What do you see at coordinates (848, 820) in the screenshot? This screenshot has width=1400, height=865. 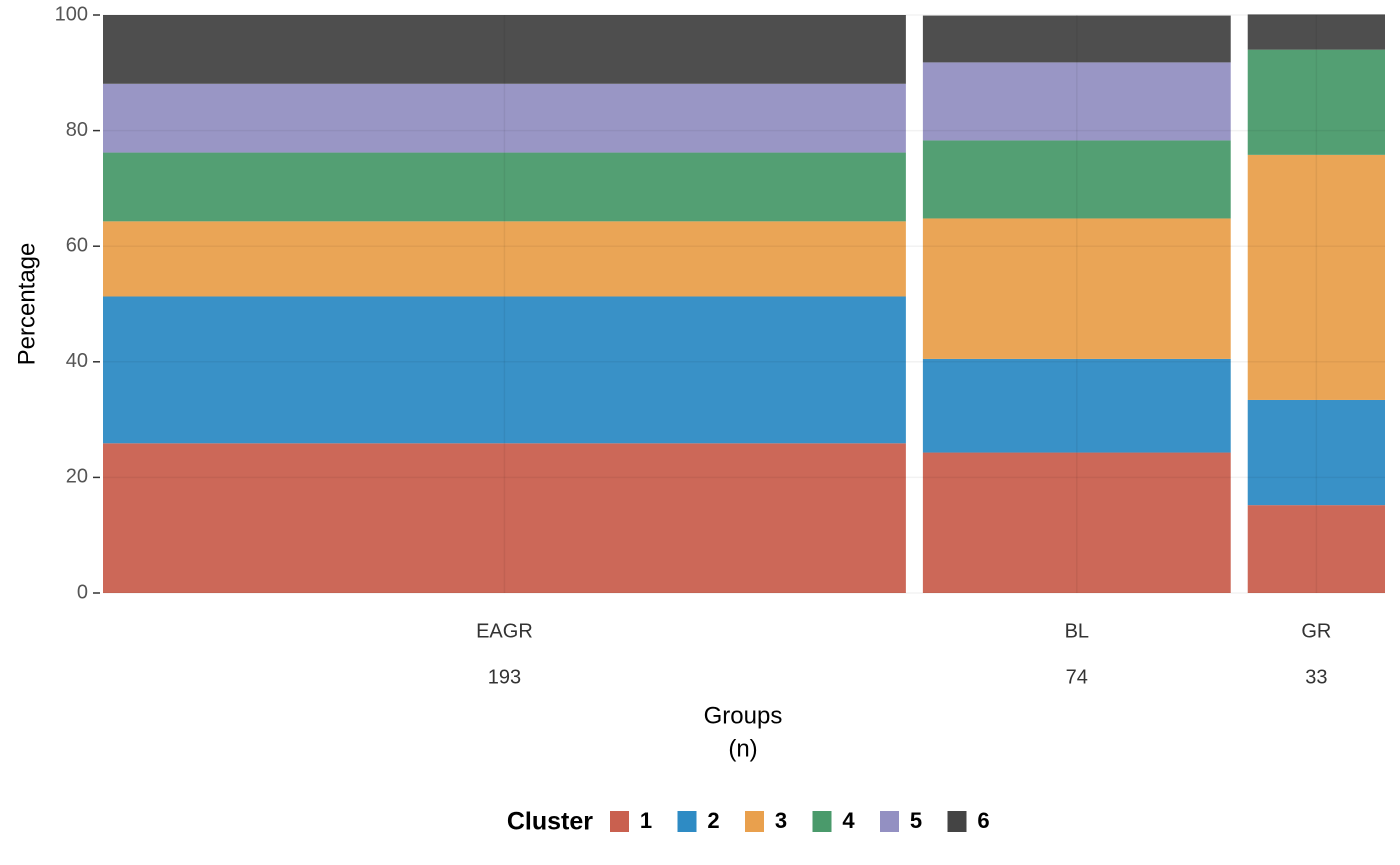 I see `legend-label: 4` at bounding box center [848, 820].